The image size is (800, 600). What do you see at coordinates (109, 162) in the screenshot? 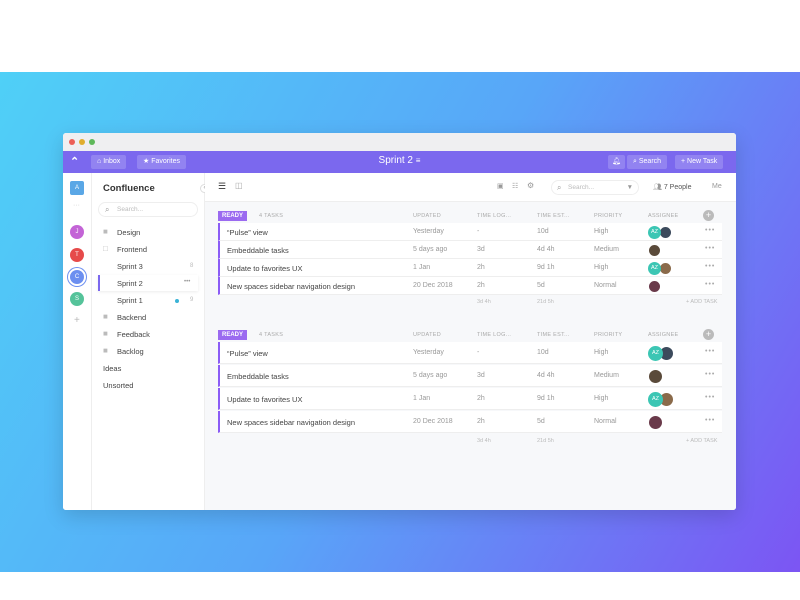
I see `inbox-button: ⌂ Inbox` at bounding box center [109, 162].